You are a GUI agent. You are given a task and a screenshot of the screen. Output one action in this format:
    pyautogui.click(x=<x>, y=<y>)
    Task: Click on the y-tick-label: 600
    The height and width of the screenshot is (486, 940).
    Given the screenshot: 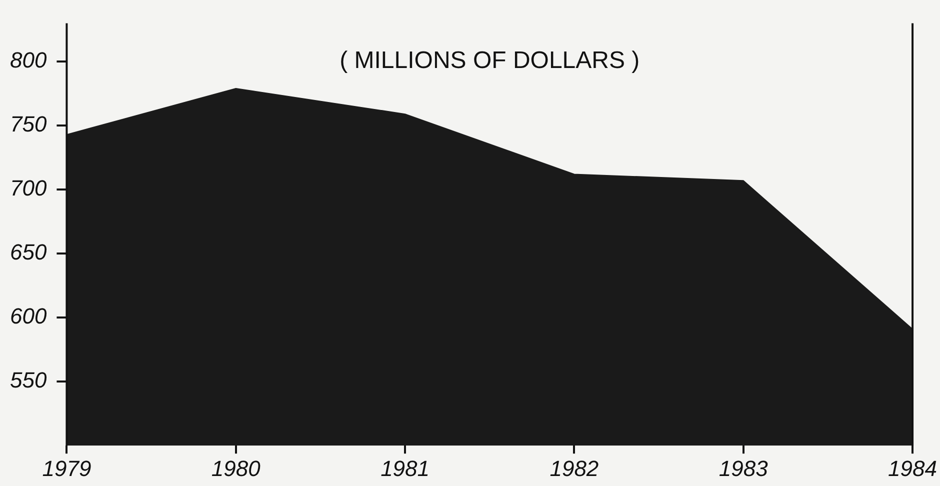 What is the action you would take?
    pyautogui.click(x=29, y=316)
    